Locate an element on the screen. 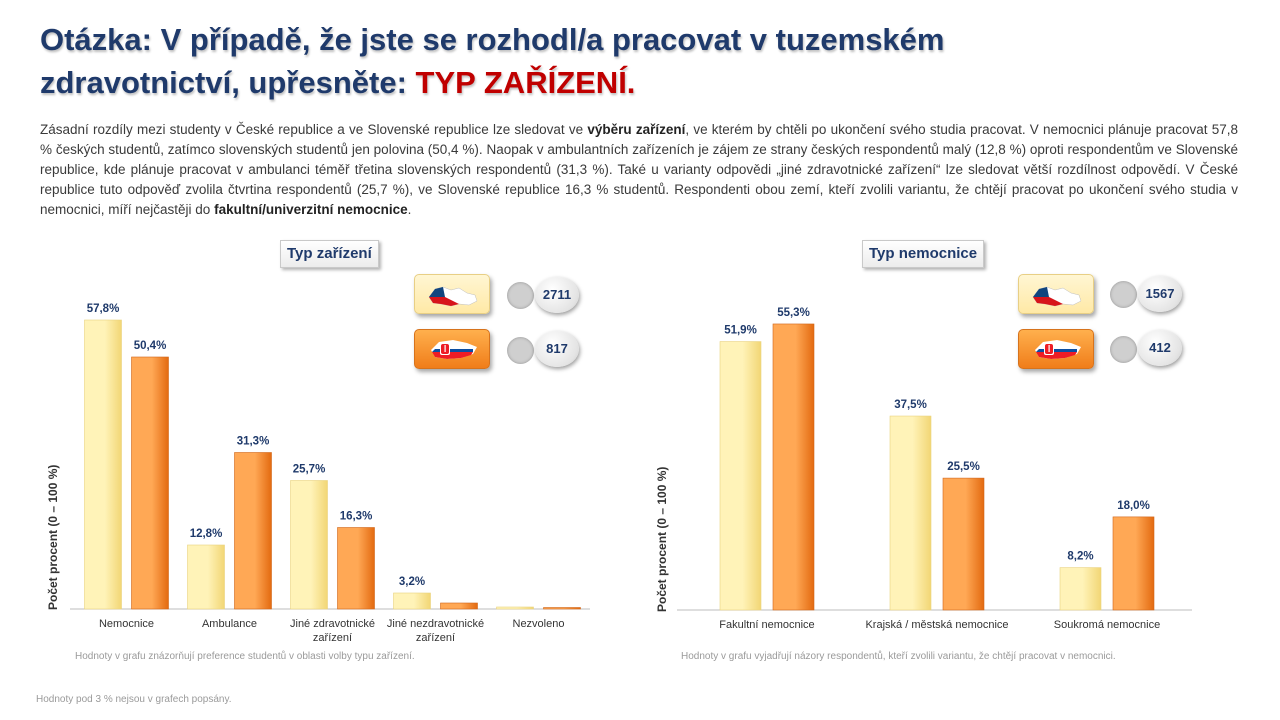 Image resolution: width=1280 pixels, height=720 pixels. bar-value-label: 55,3% is located at coordinates (793, 313).